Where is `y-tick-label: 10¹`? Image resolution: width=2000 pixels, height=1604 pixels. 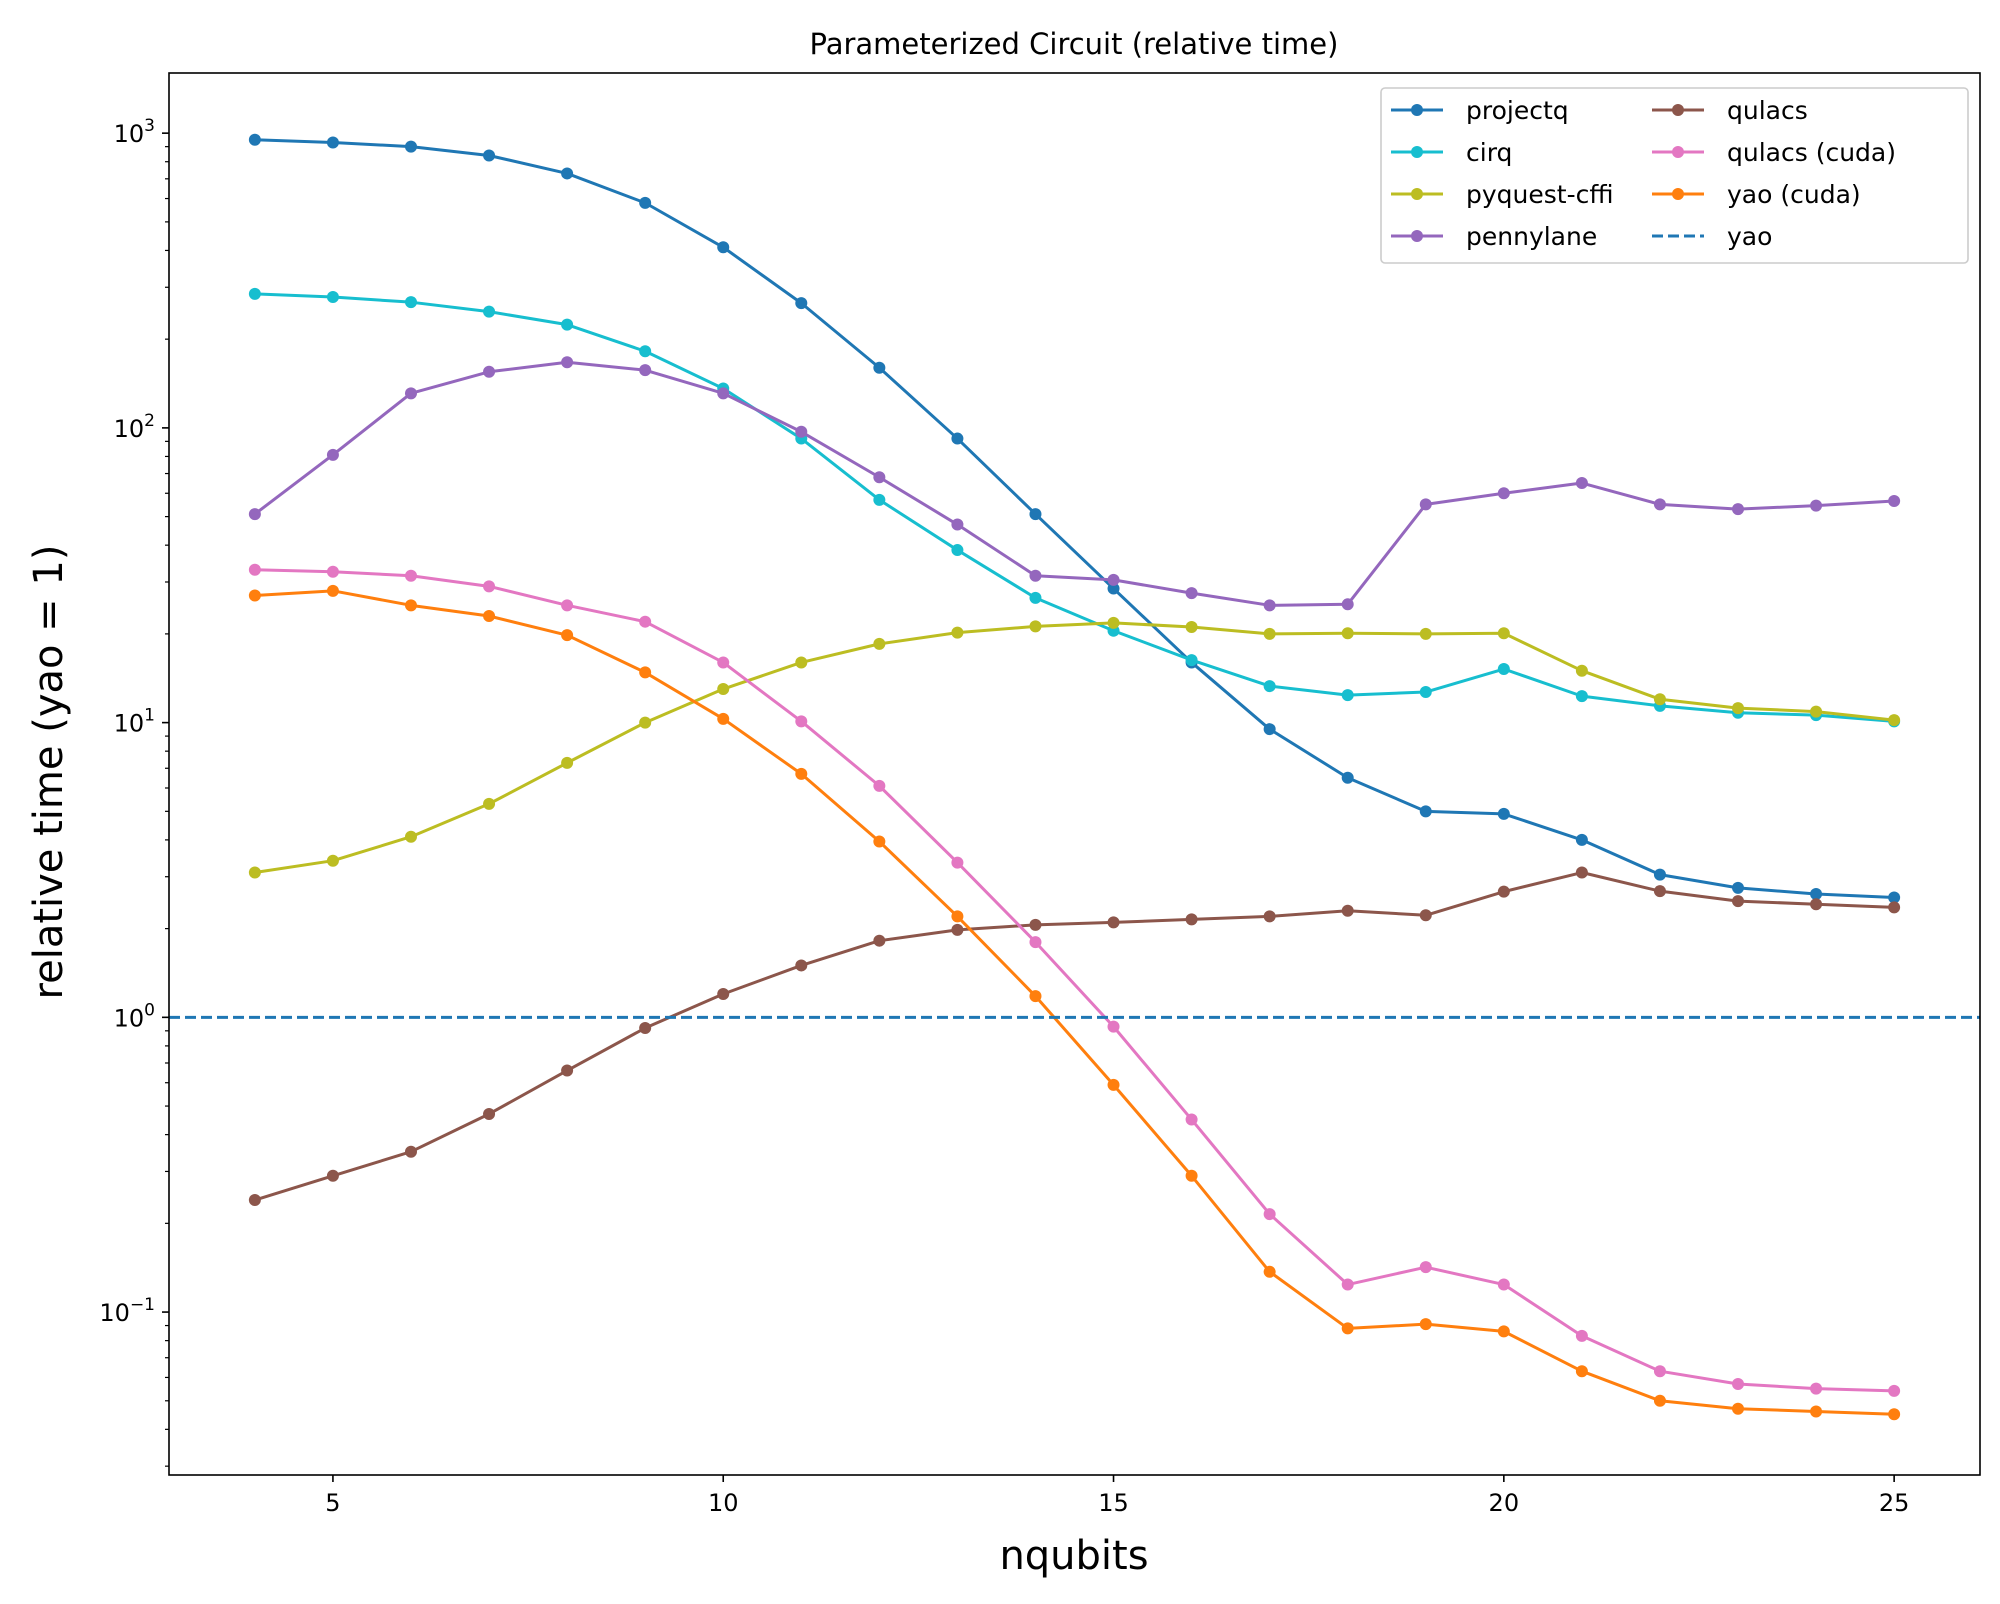 y-tick-label: 10¹ is located at coordinates (134, 722).